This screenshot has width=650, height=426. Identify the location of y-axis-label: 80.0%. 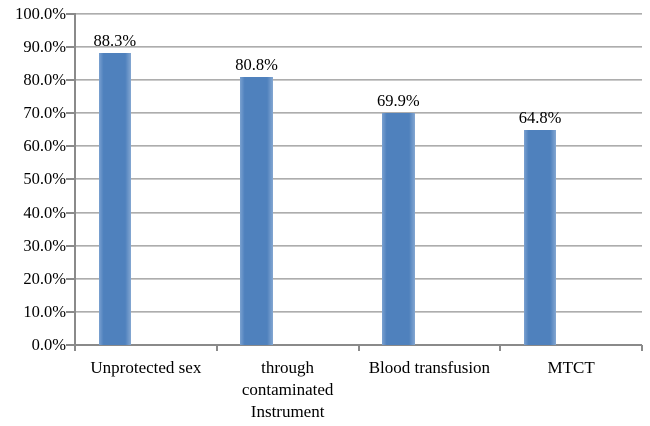
(44, 80).